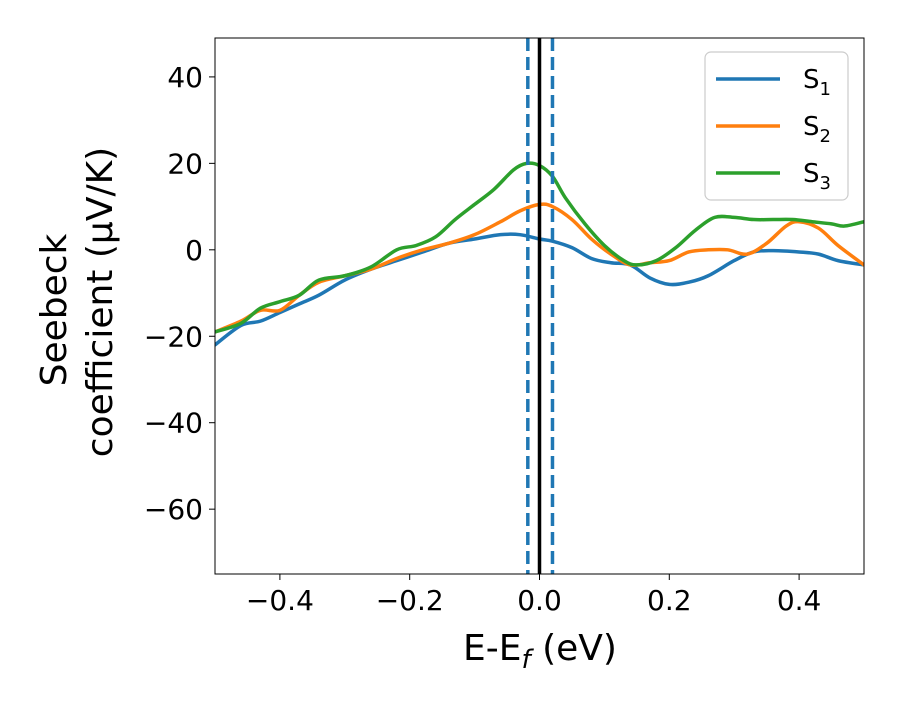 Image resolution: width=900 pixels, height=704 pixels. I want to click on y-axis-label-line2: coefficient (μV/K), so click(100, 302).